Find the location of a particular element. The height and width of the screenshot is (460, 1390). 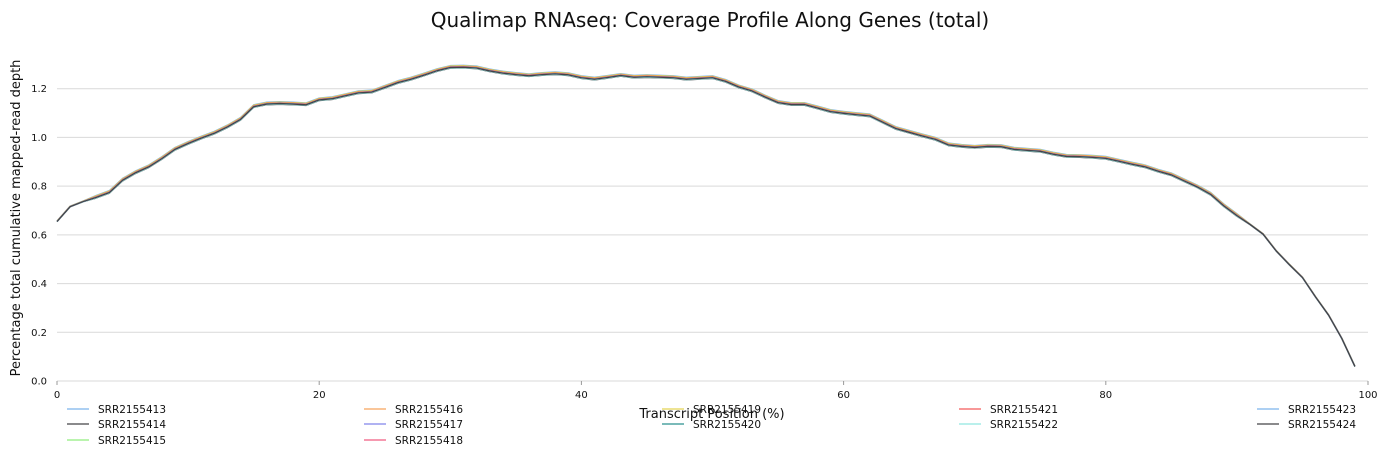

y-tick-label: 1.2 is located at coordinates (39, 89).